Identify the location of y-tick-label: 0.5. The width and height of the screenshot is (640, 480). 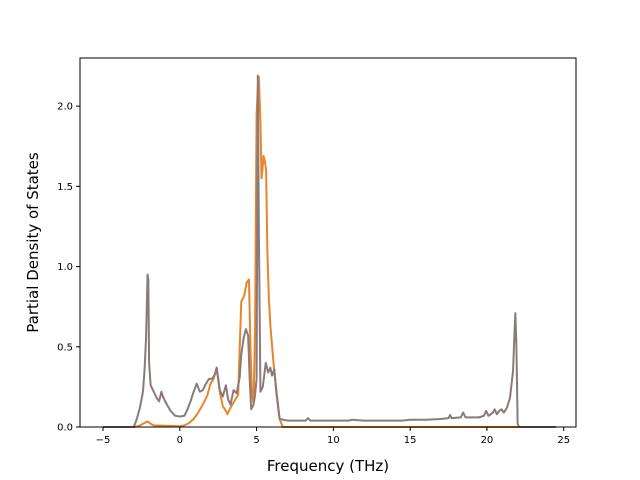
(65, 347).